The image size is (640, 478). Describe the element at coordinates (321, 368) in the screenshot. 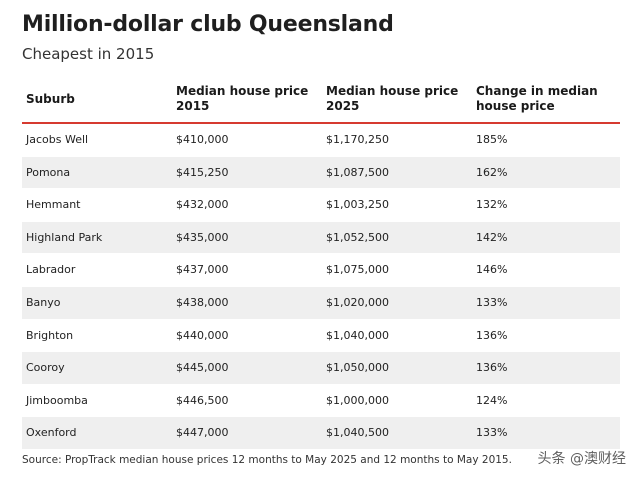

I see `table-row: Cooroy $445,000 $1,050,000 136%` at that location.